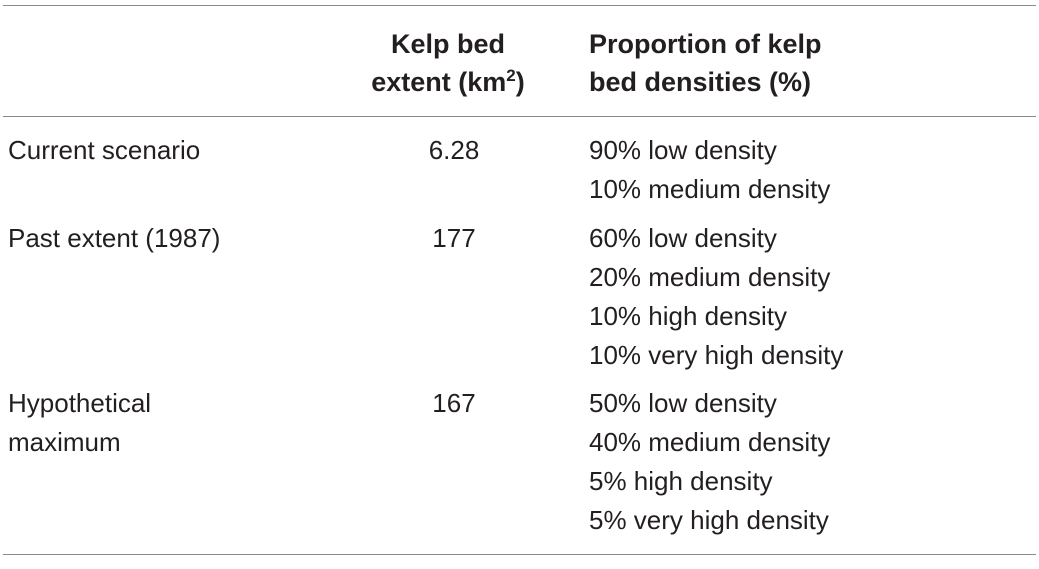 Image resolution: width=1039 pixels, height=569 pixels. Describe the element at coordinates (683, 403) in the screenshot. I see `density-item: 50% low density` at that location.